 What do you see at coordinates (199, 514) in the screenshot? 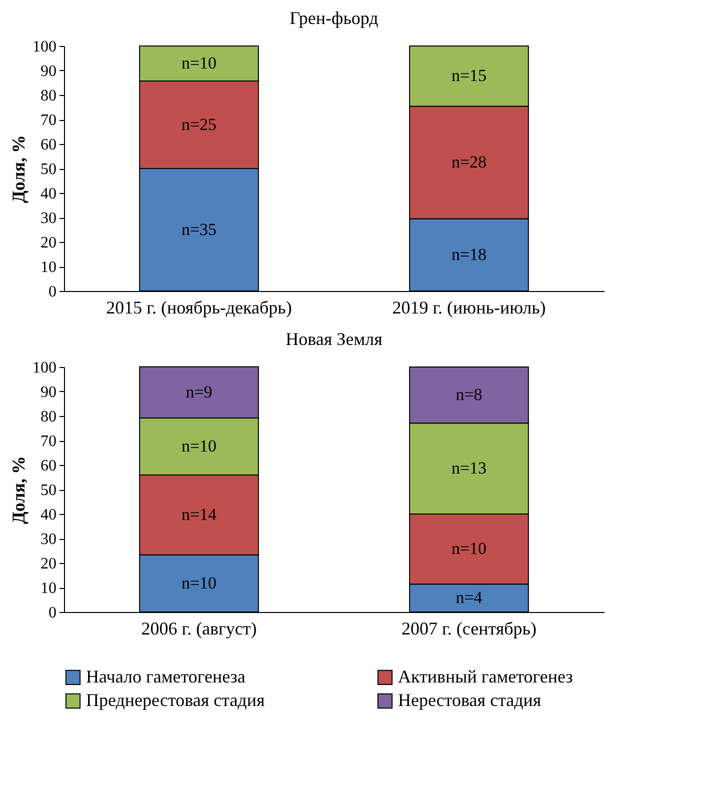
I see `annotation: n=14` at bounding box center [199, 514].